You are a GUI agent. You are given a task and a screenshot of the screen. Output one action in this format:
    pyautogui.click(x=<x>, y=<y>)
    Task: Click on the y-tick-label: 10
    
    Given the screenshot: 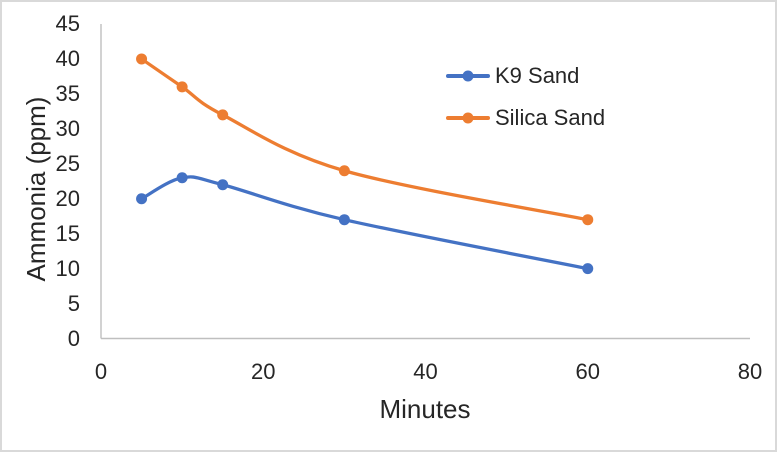 What is the action you would take?
    pyautogui.click(x=67, y=268)
    